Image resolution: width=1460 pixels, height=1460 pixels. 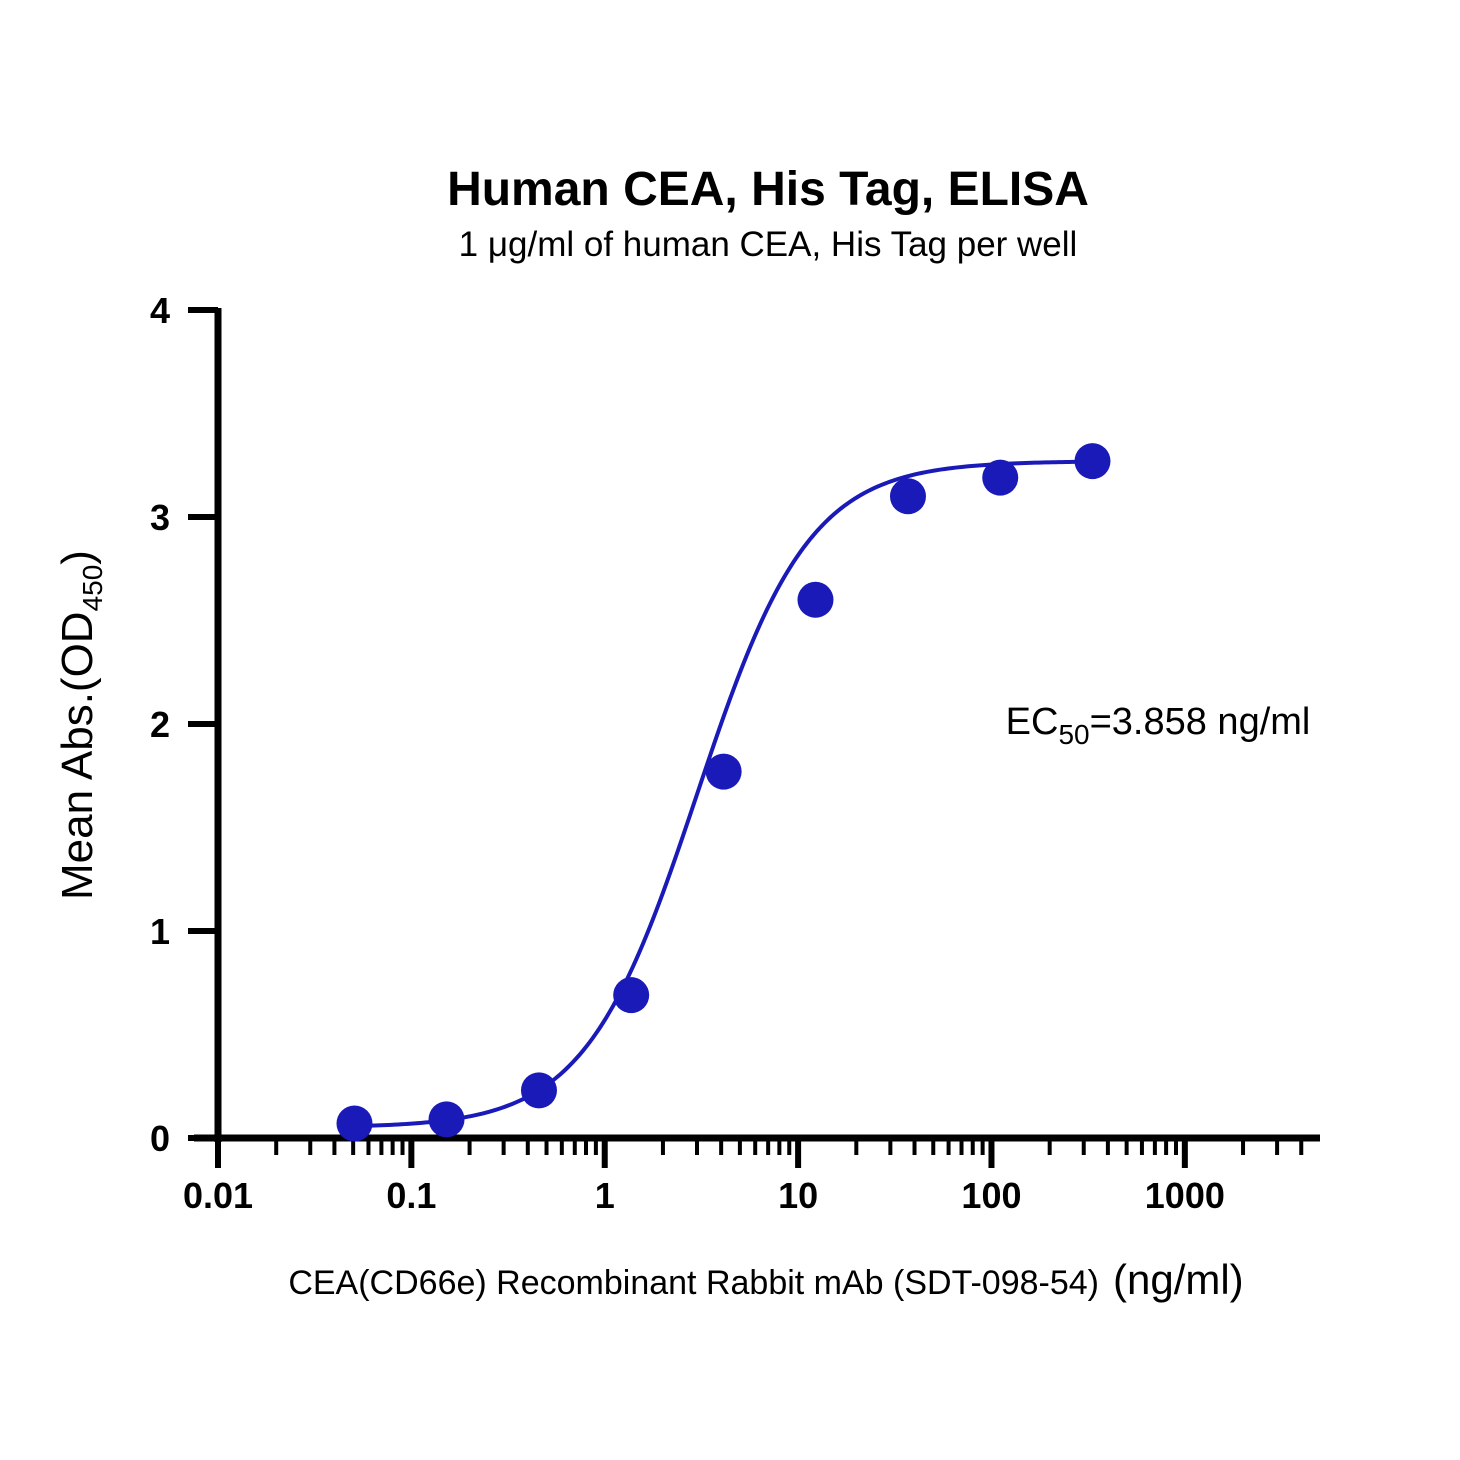 I want to click on chart-subtitle: 1 μg/ml of human CEA, His Tag per well, so click(x=768, y=244).